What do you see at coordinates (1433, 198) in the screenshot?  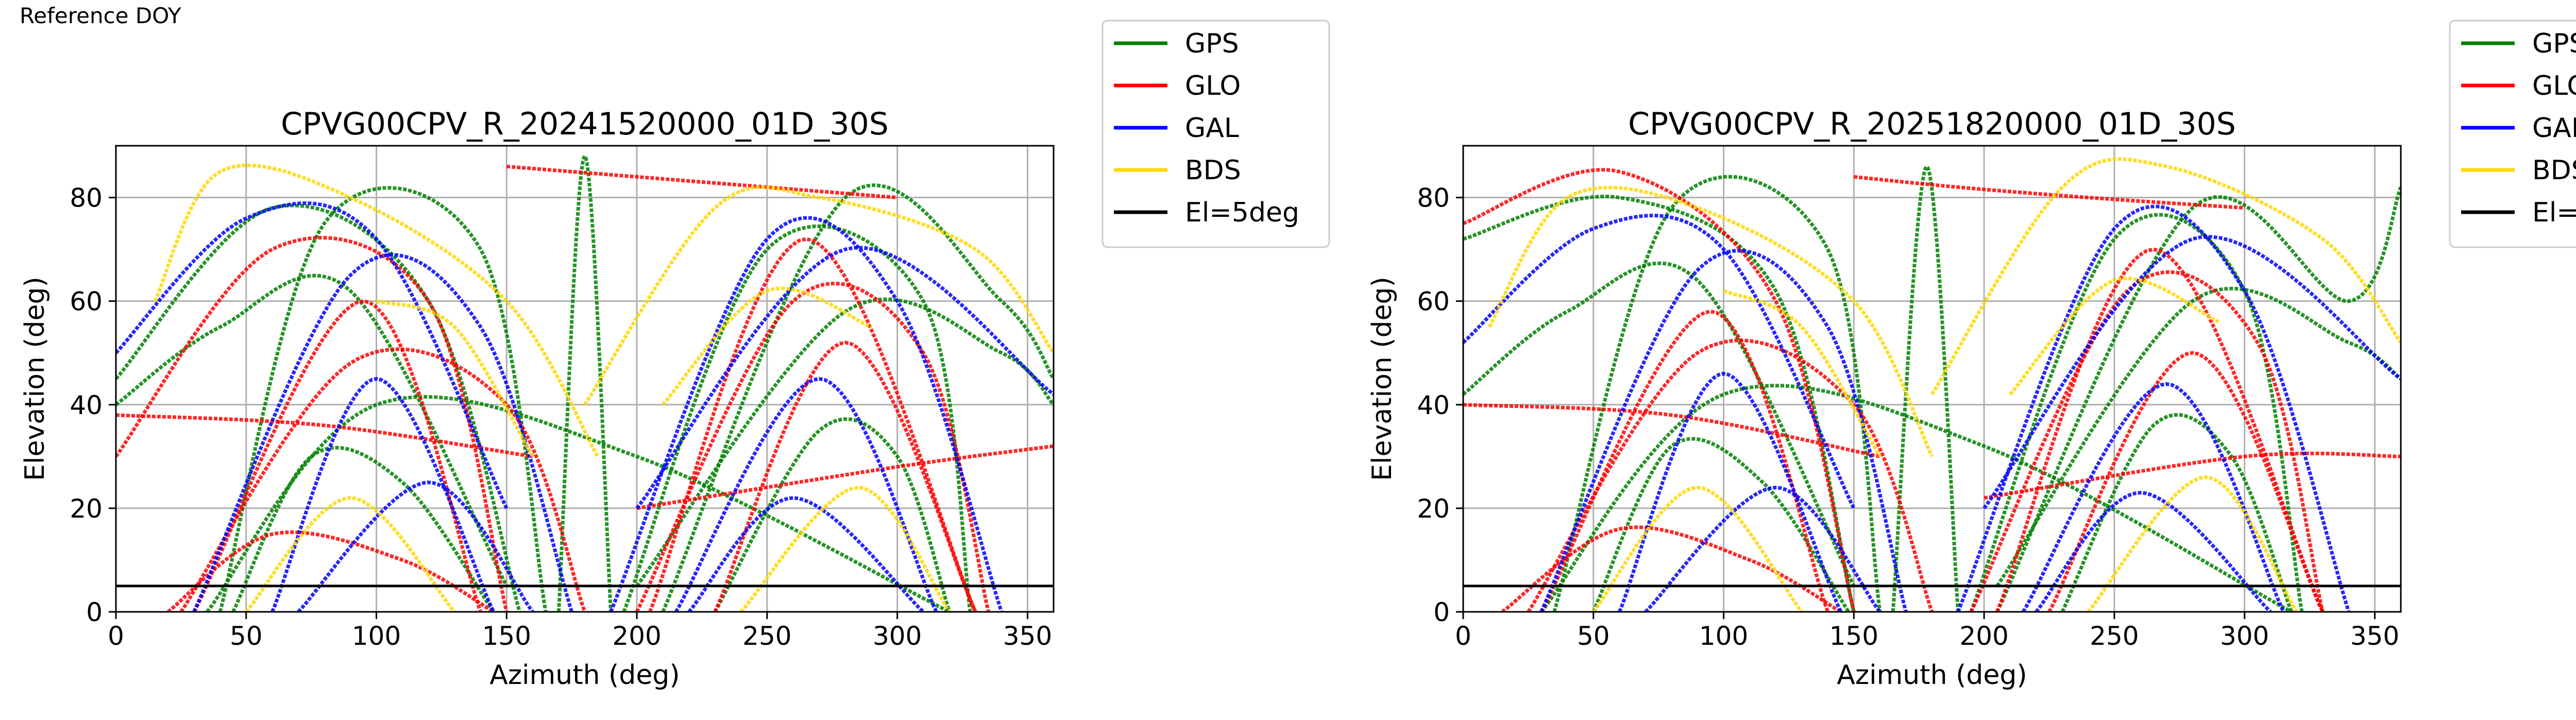 I see `y-tick-label: 80` at bounding box center [1433, 198].